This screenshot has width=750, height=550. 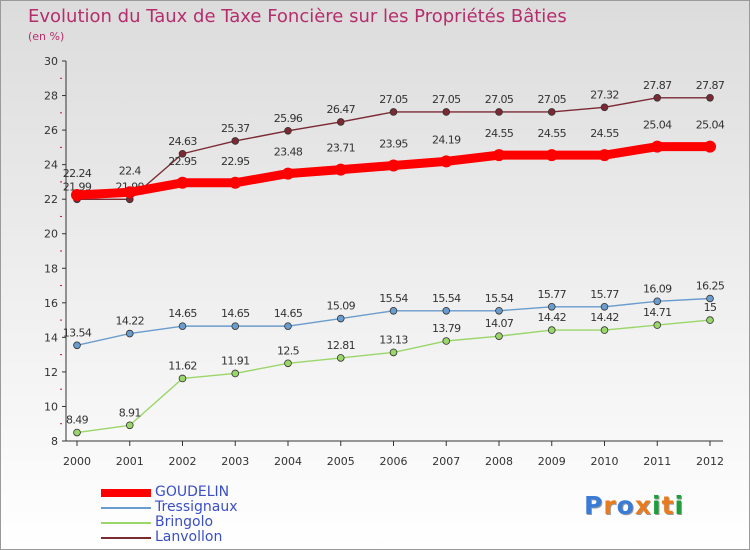 What do you see at coordinates (51, 165) in the screenshot?
I see `y-tick-label: 24` at bounding box center [51, 165].